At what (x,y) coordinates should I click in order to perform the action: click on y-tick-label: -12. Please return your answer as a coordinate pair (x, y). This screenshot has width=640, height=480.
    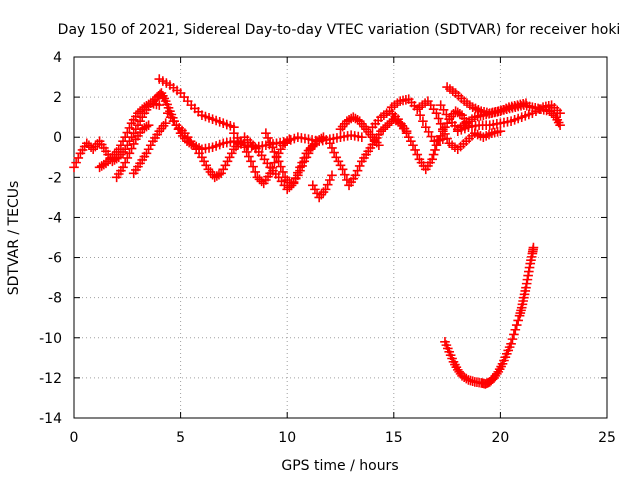
    Looking at the image, I should click on (50, 379).